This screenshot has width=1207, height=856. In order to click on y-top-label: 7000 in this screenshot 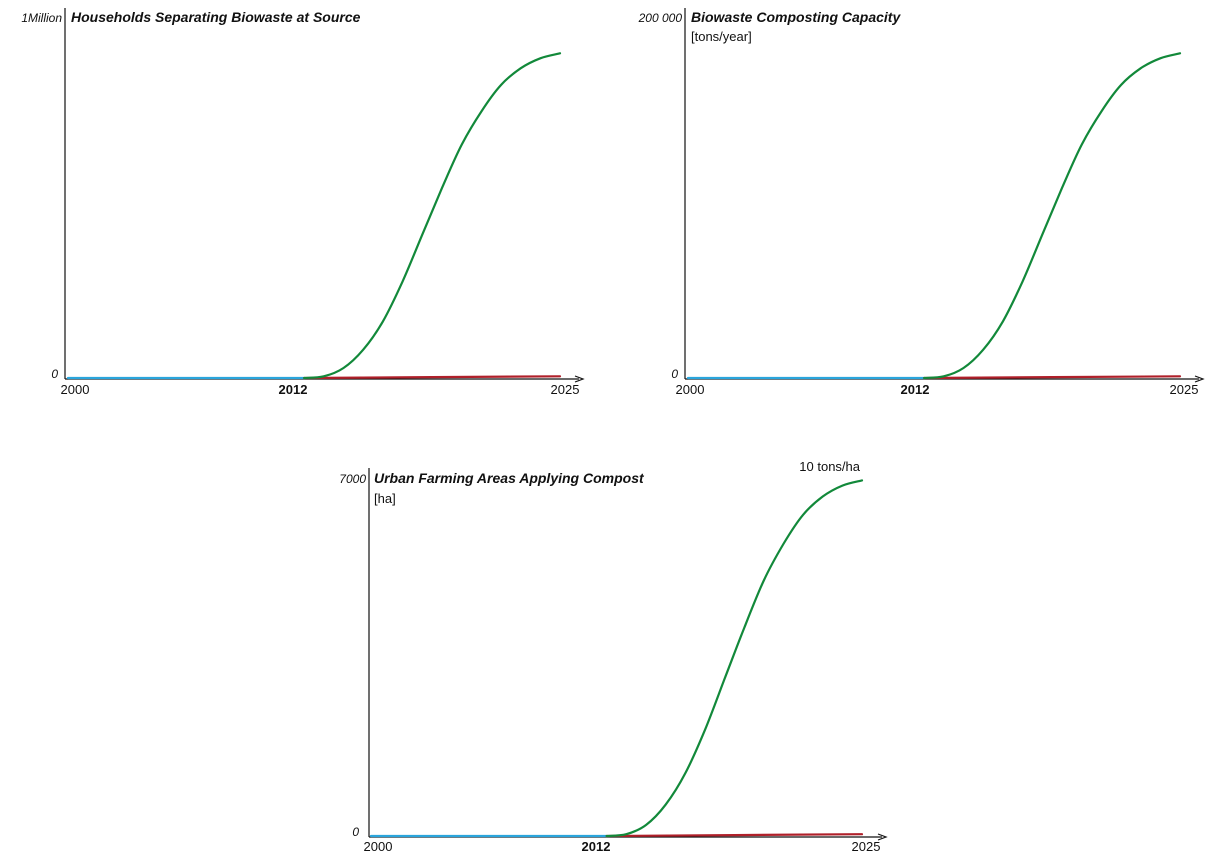, I will do `click(352, 479)`.